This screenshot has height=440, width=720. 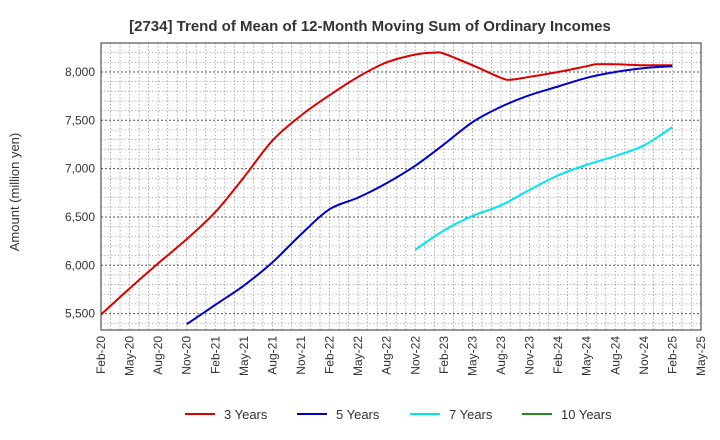 I want to click on series-line-7-years, so click(x=543, y=188).